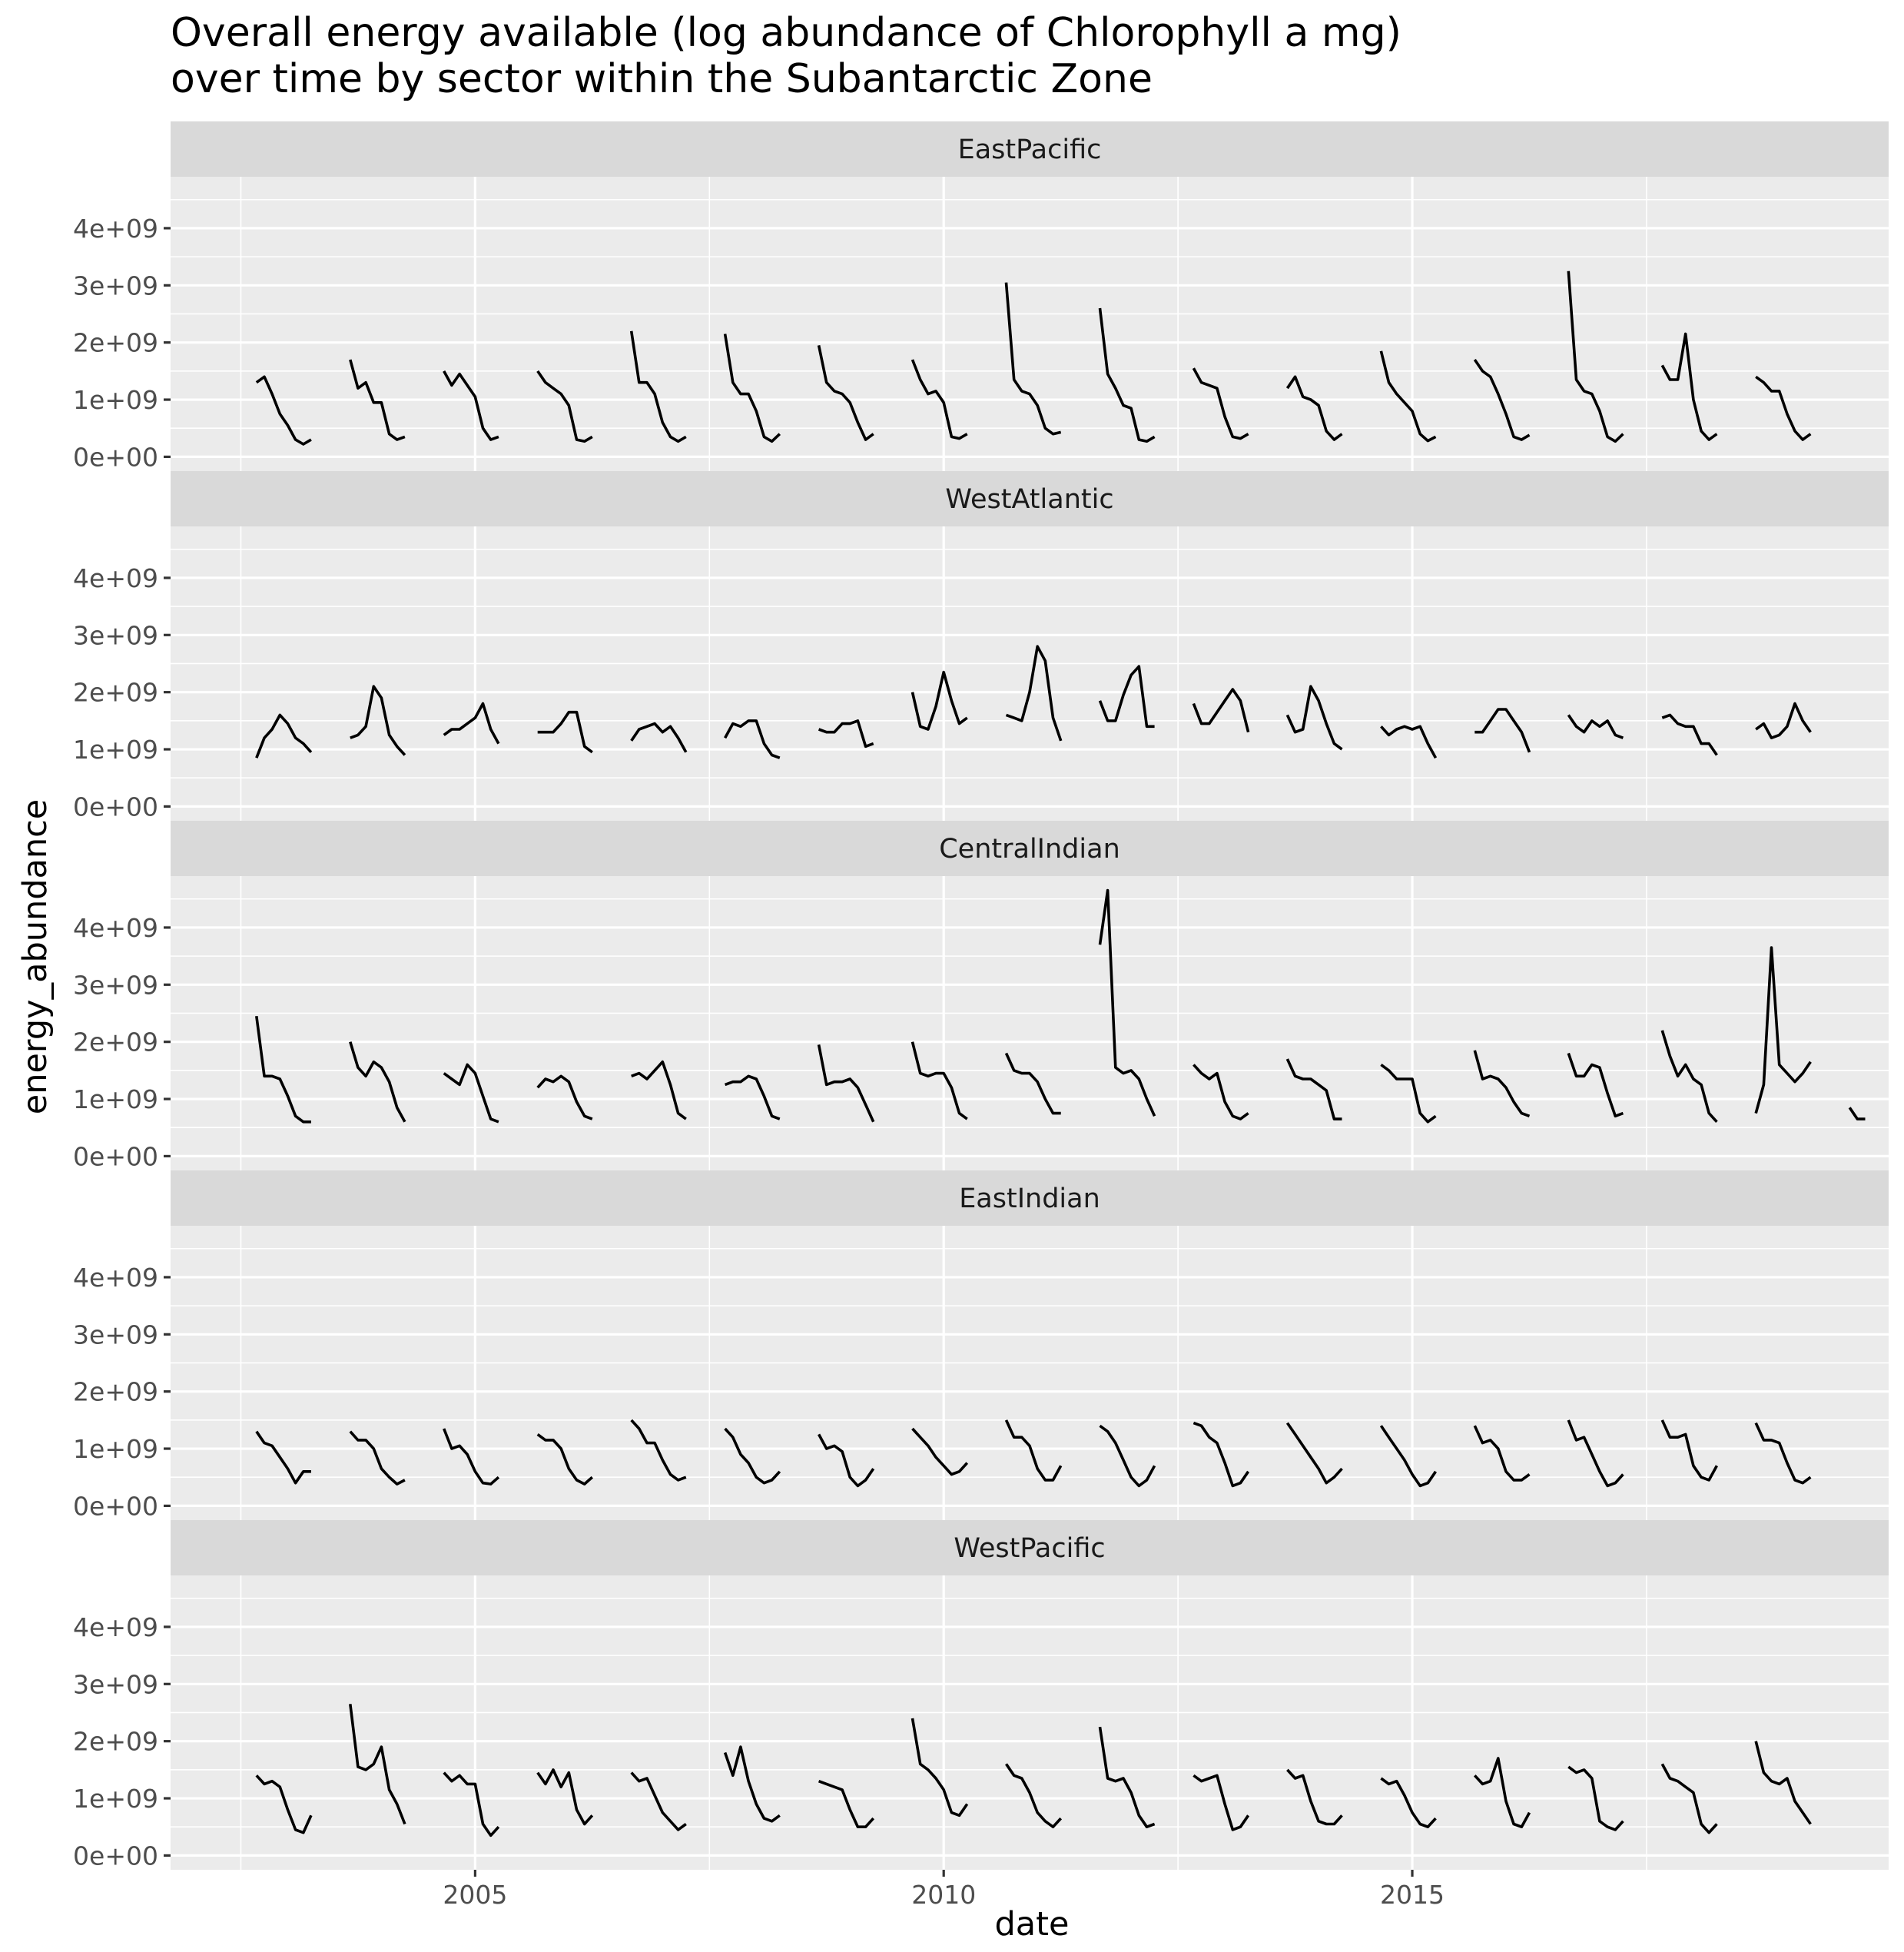  I want to click on facet-strip-label: WestAtlantic, so click(1029, 499).